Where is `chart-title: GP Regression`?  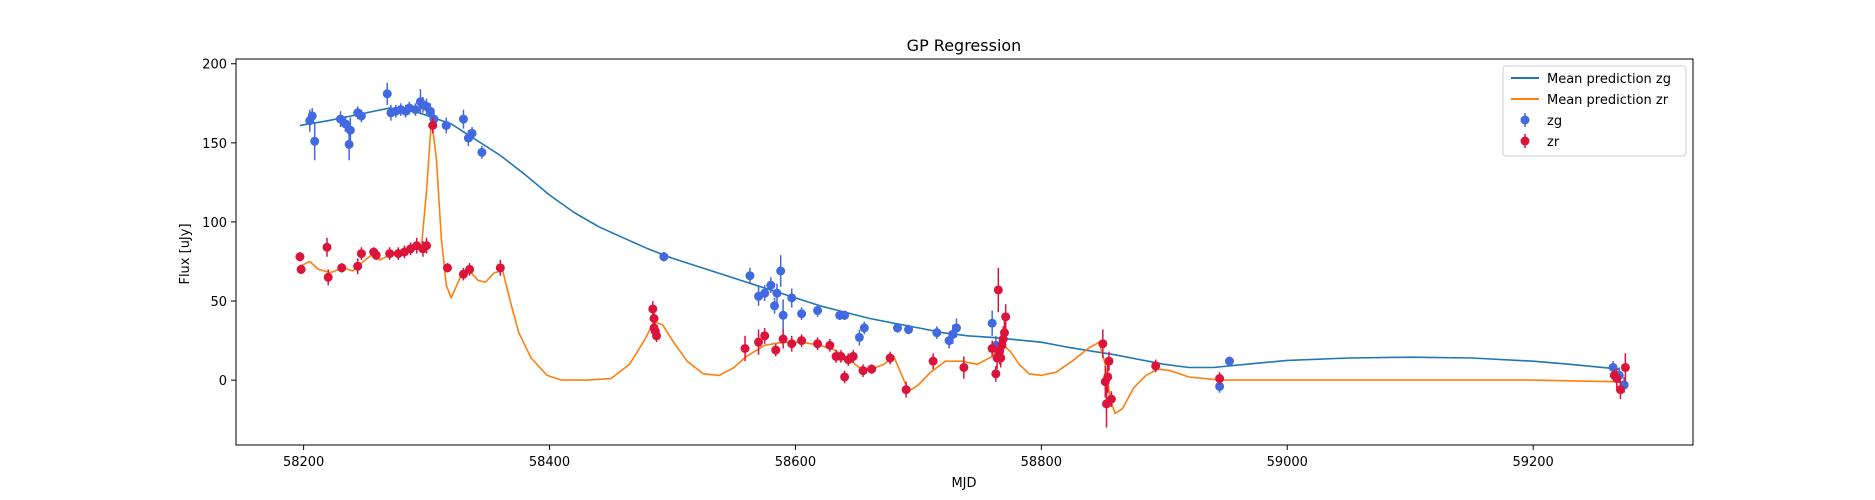
chart-title: GP Regression is located at coordinates (964, 45).